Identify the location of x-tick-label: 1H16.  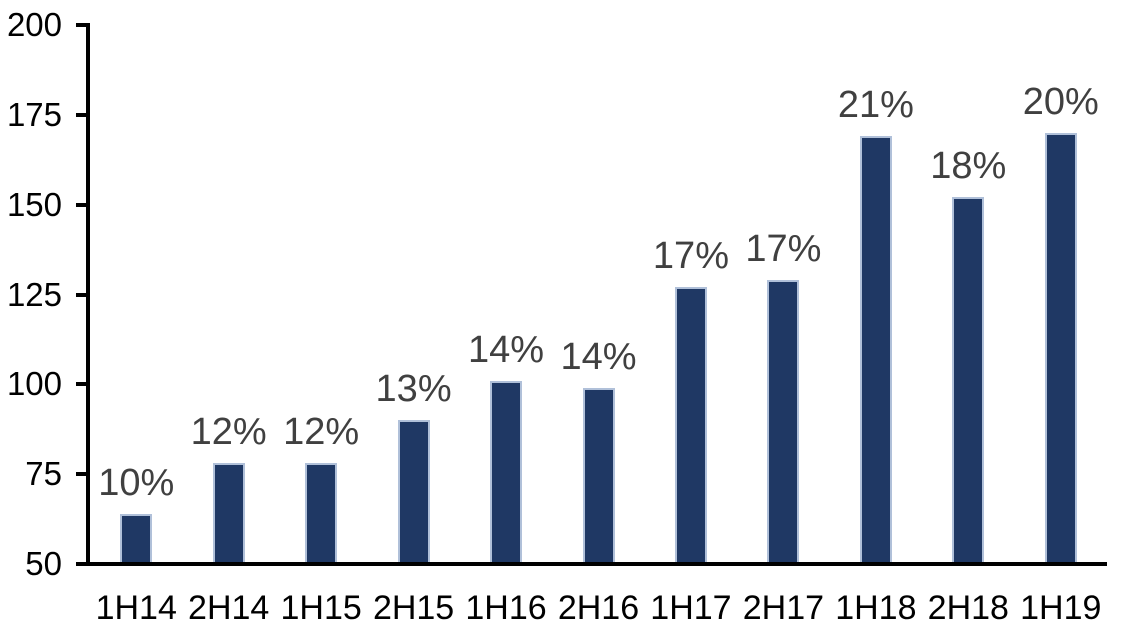
(506, 608).